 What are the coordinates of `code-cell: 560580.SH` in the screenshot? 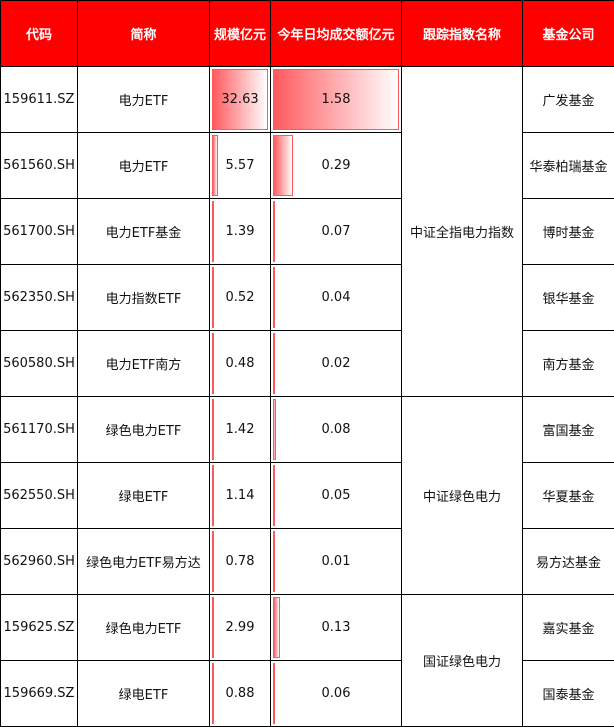 It's located at (39, 363).